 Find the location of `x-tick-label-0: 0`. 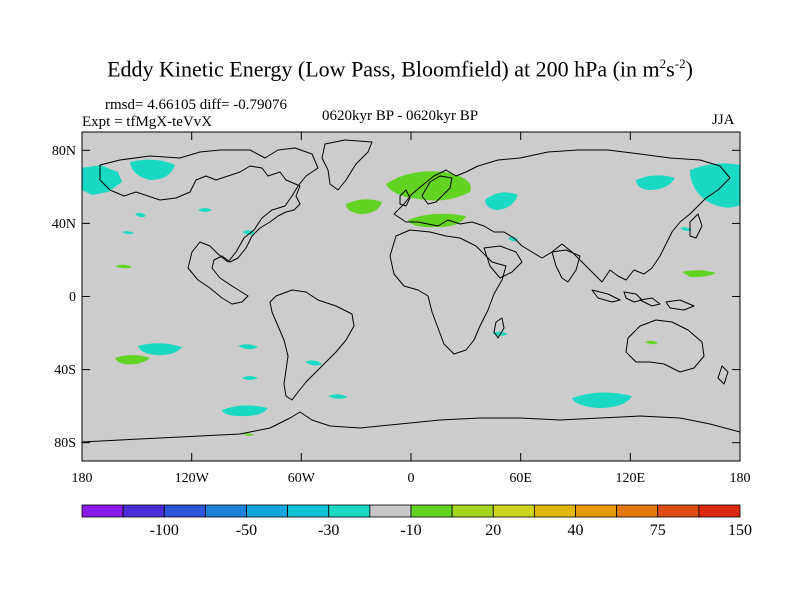

x-tick-label-0: 0 is located at coordinates (411, 478).